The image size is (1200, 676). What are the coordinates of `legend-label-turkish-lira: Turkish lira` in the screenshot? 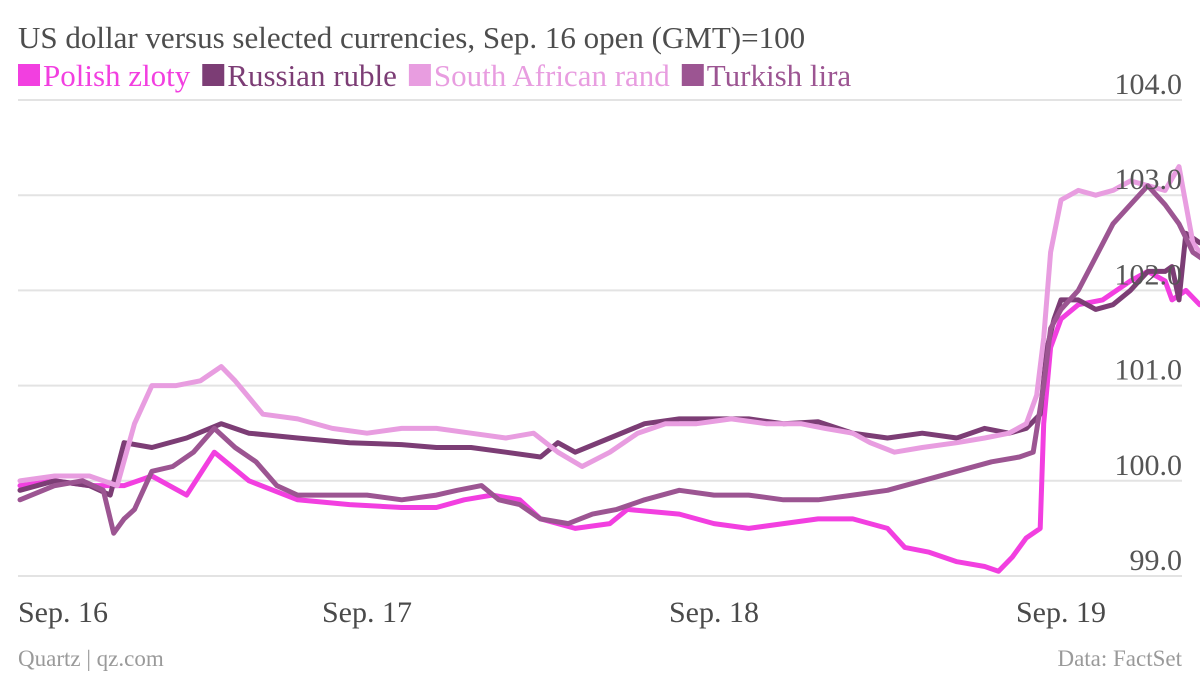 It's located at (779, 75).